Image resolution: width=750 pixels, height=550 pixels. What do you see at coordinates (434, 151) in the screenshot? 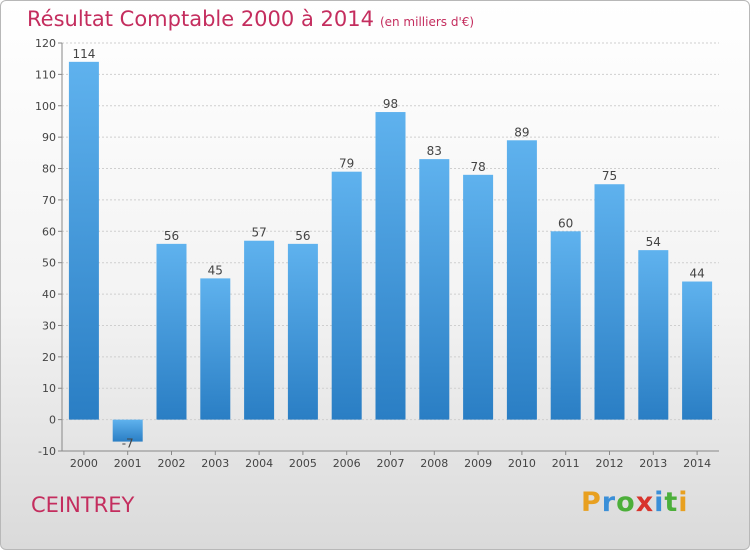
I see `data-label: 83` at bounding box center [434, 151].